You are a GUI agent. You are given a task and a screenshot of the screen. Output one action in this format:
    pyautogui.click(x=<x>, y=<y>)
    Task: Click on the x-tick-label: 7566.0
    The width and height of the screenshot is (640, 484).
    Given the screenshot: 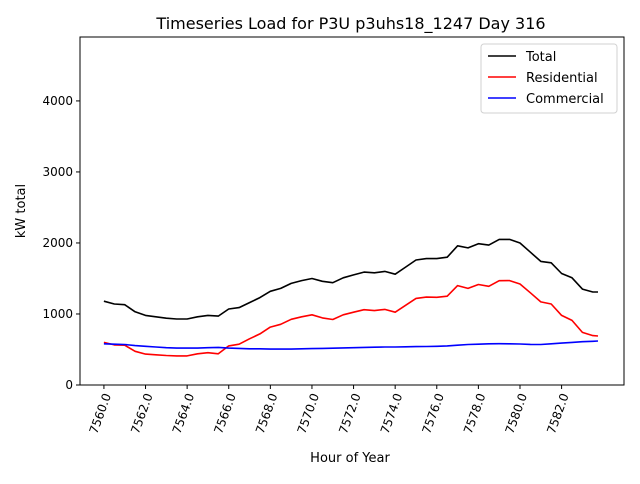 What is the action you would take?
    pyautogui.click(x=225, y=413)
    